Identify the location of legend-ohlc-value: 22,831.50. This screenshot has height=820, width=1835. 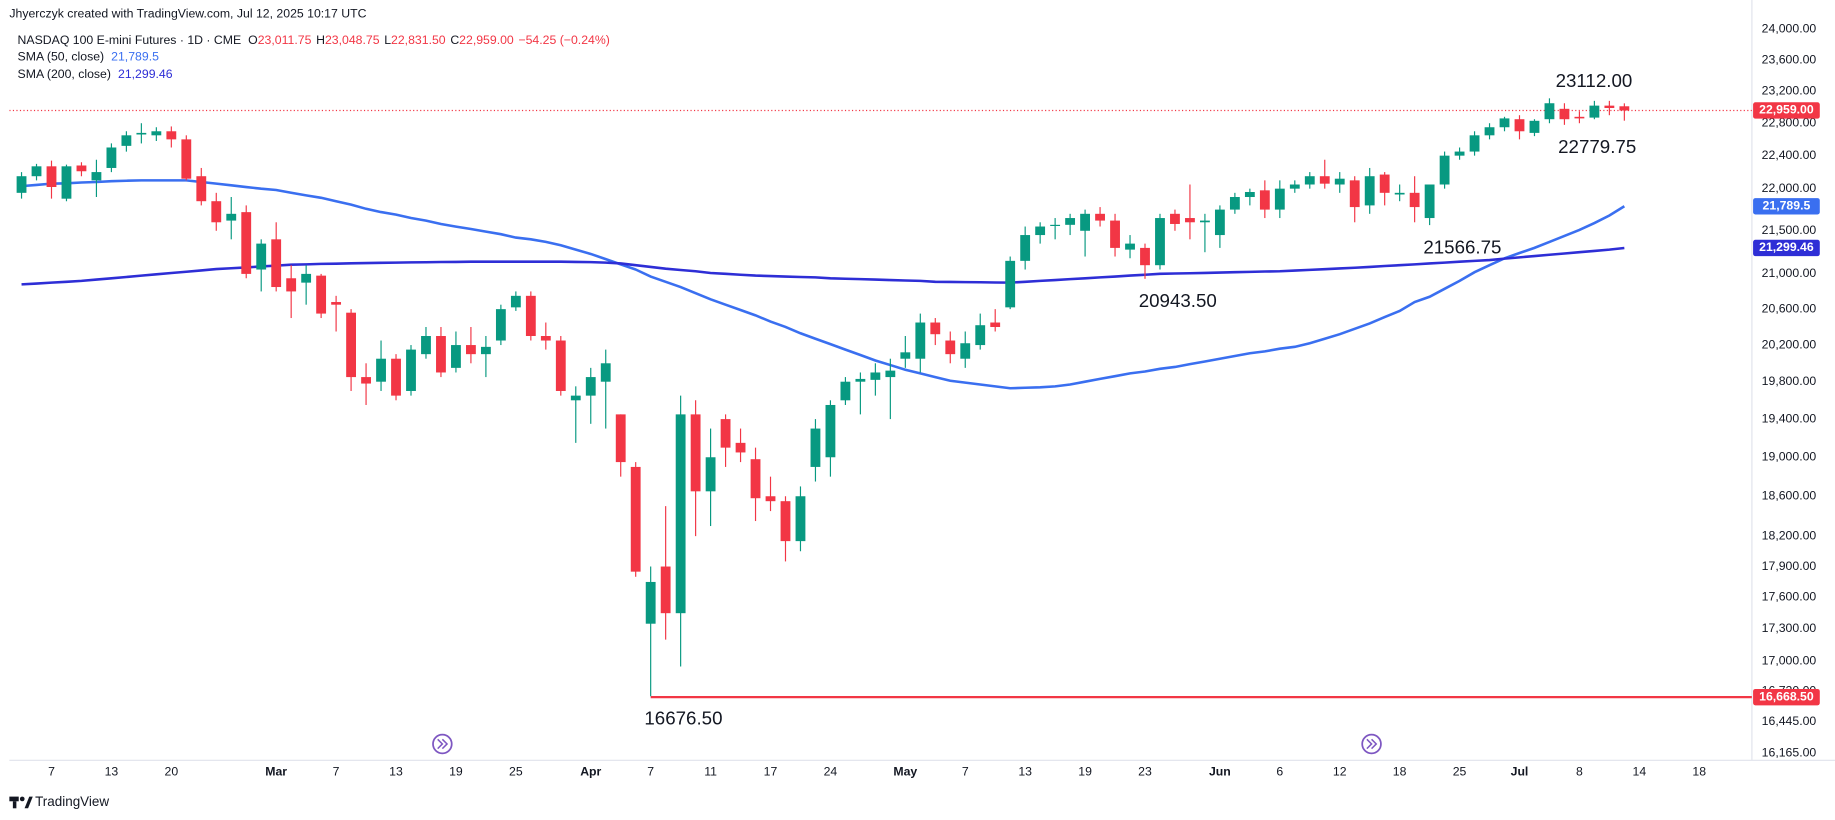
(418, 40).